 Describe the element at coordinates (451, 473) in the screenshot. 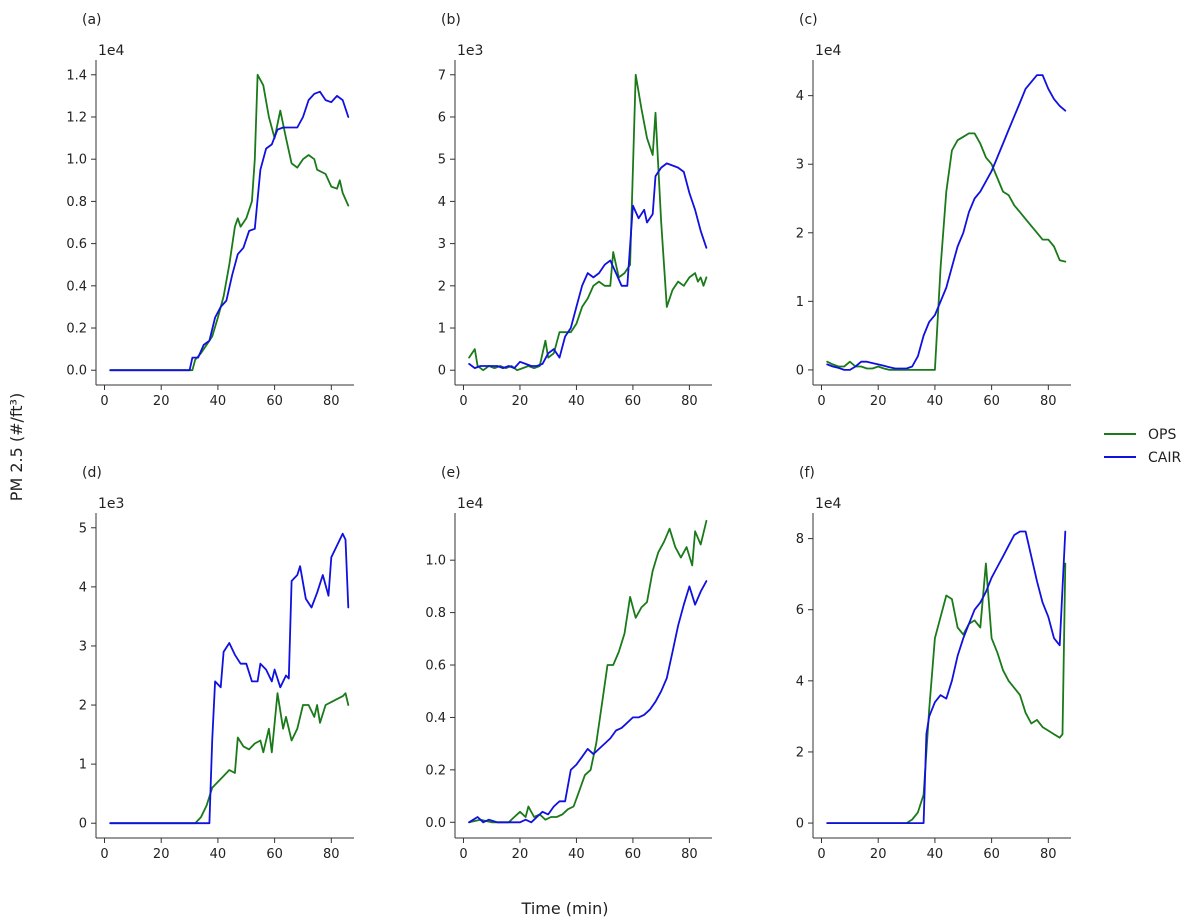

I see `panel-label: (e)` at that location.